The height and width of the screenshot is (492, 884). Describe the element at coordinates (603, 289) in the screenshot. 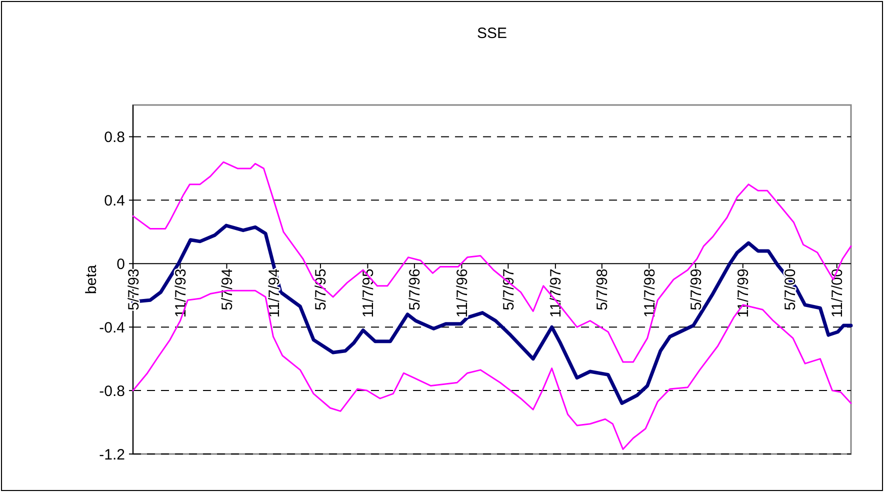

I see `x-tick-label: 5/7/98` at that location.